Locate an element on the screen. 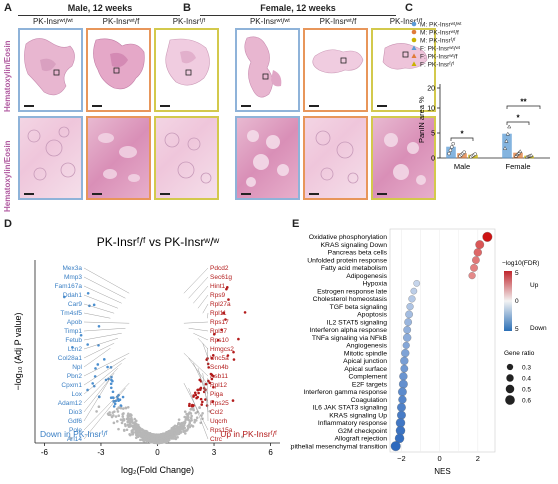 The height and width of the screenshot is (484, 558). gene-label-down: Fetub is located at coordinates (73, 340).